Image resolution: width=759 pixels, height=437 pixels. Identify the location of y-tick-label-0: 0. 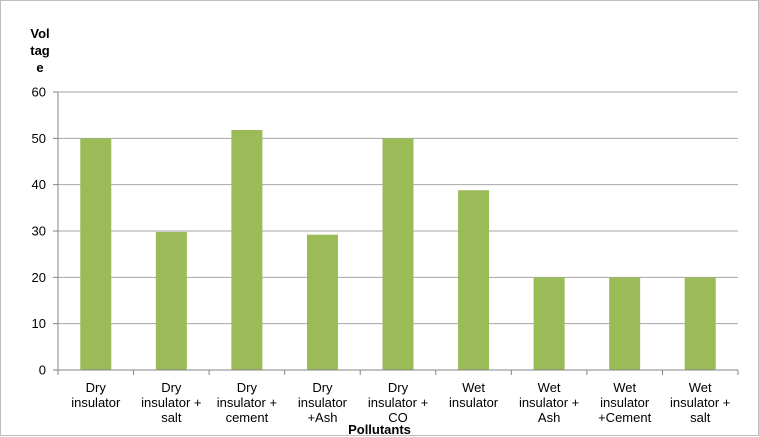
(42, 370).